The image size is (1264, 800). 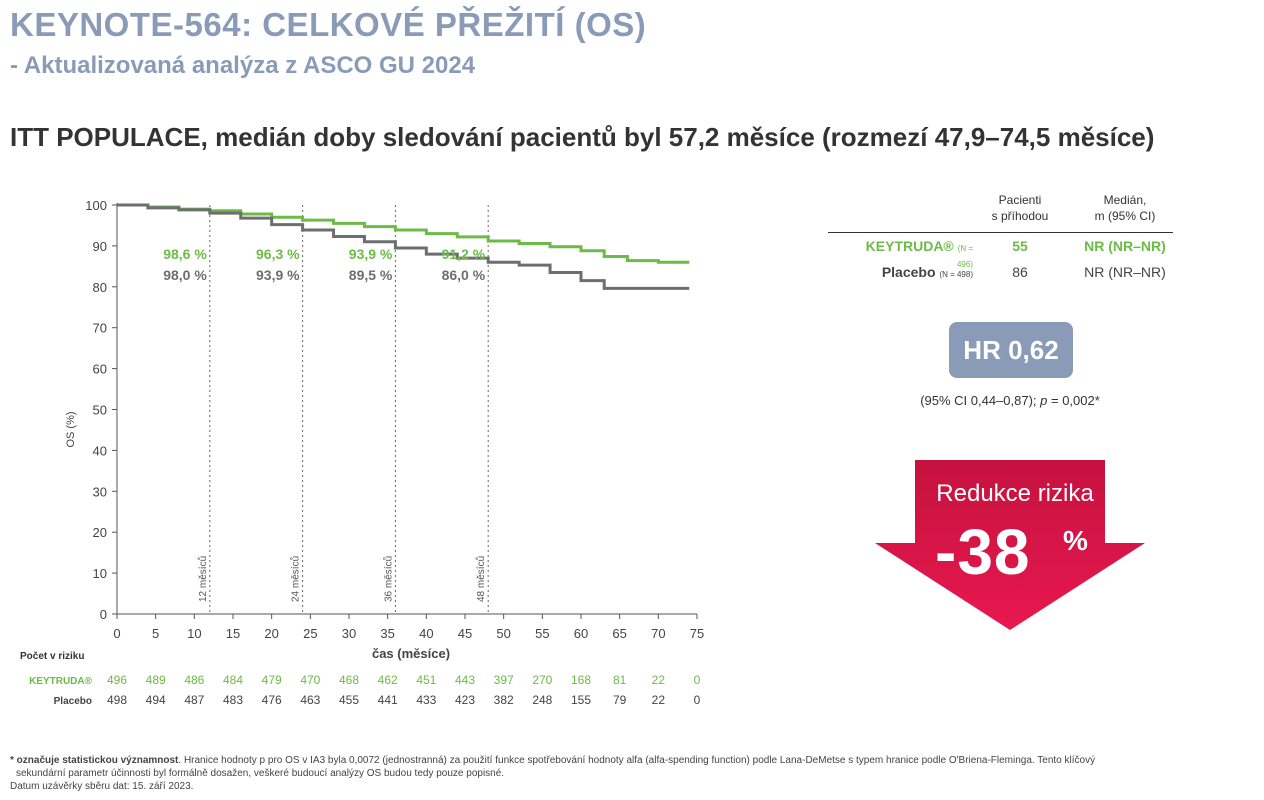 I want to click on x-tick-label: 55, so click(x=542, y=633).